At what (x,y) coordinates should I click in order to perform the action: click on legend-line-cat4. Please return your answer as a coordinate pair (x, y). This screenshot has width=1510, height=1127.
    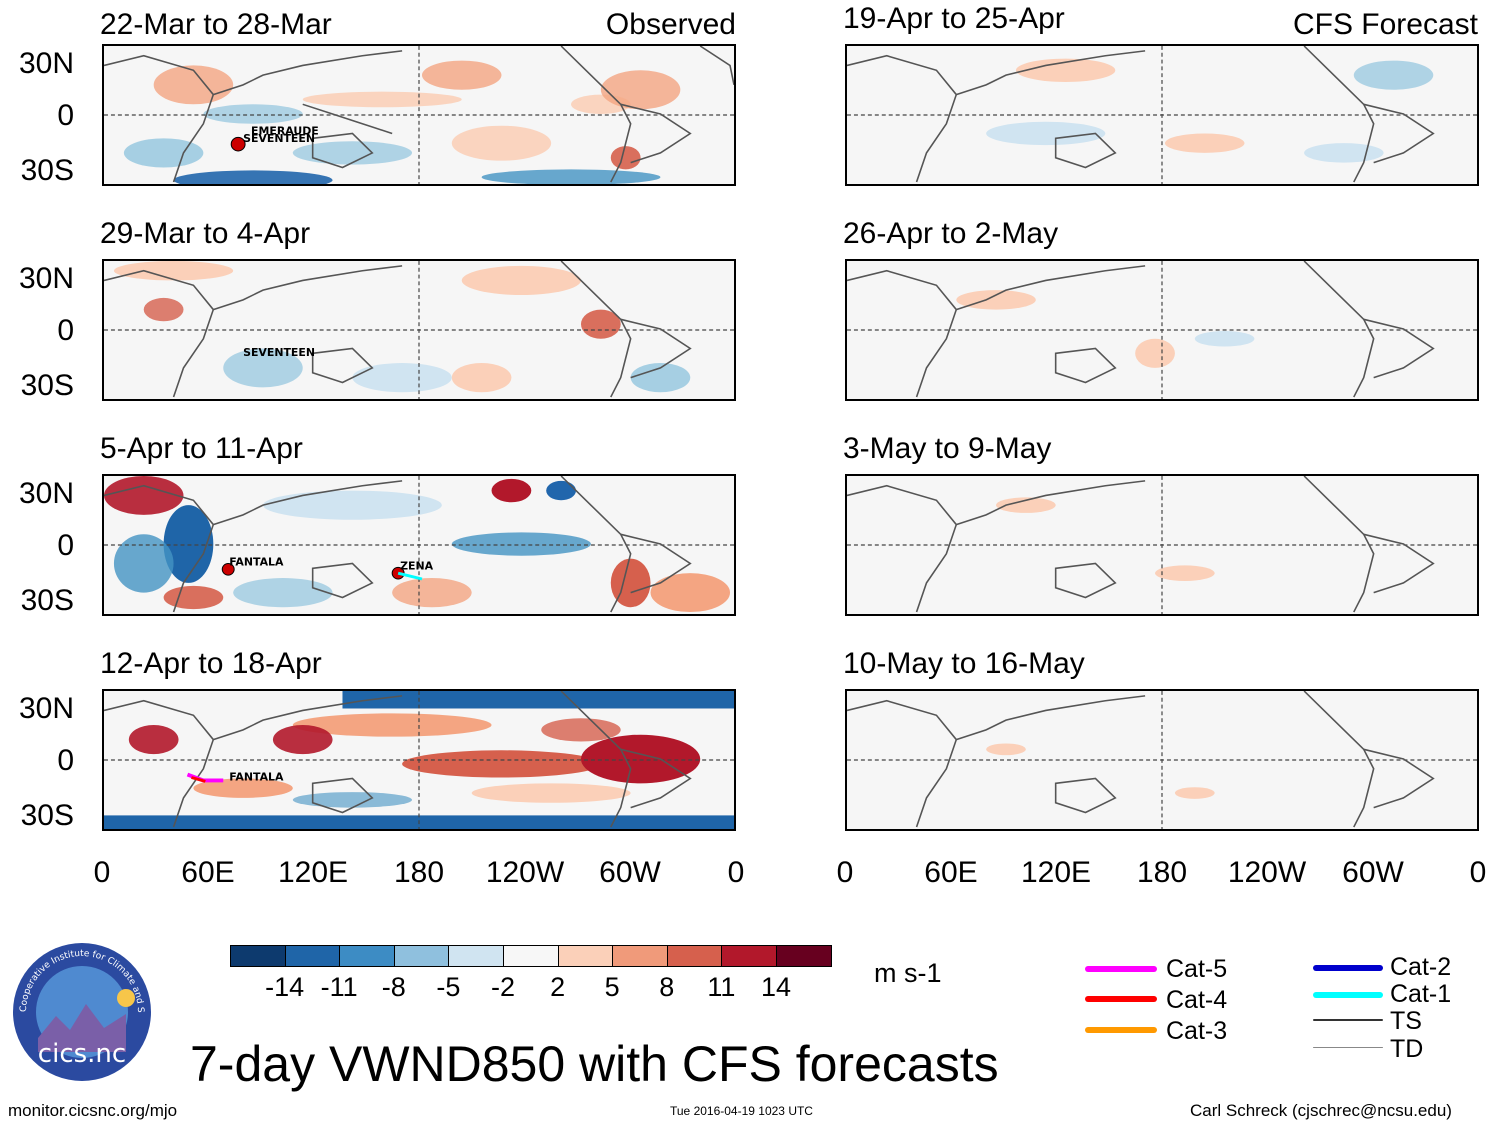
    Looking at the image, I should click on (1121, 999).